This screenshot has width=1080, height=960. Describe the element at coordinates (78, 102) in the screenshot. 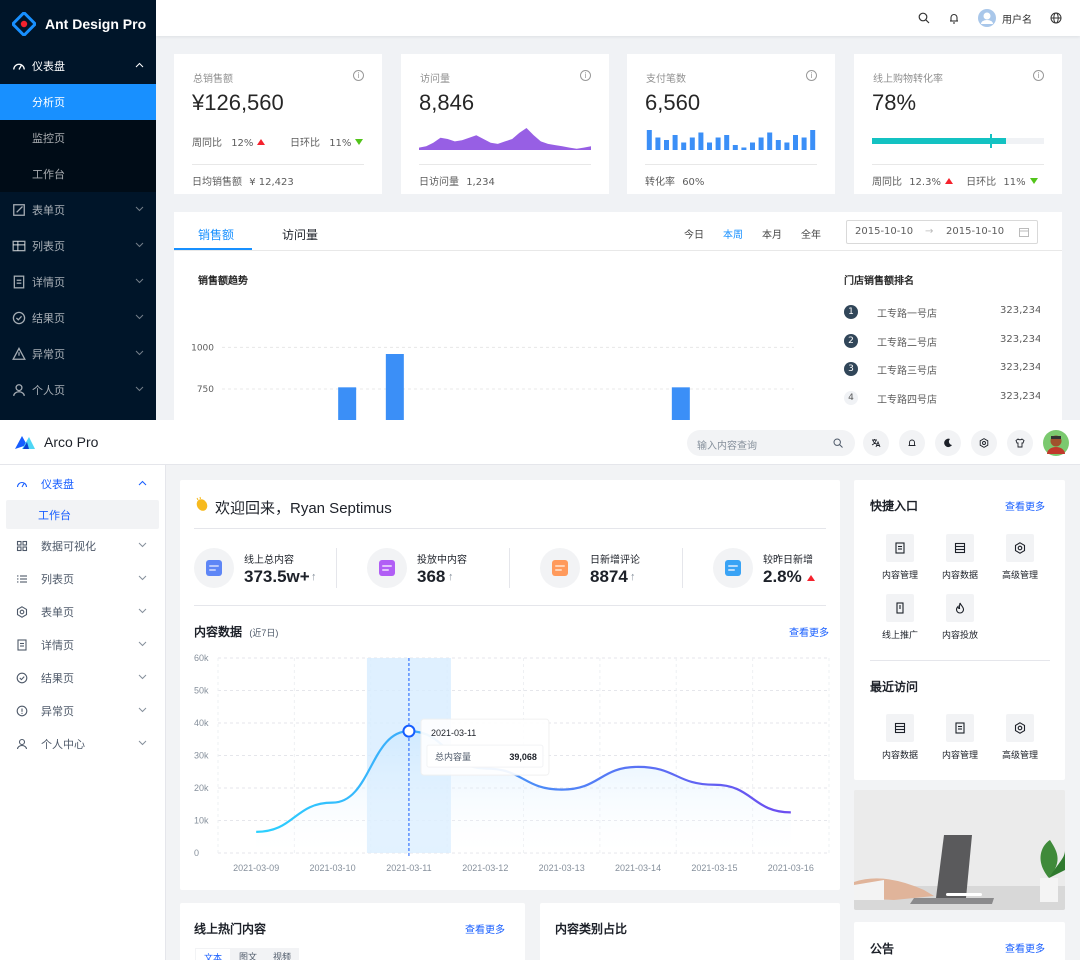

I see `ant-submenu-item: 分析页` at that location.